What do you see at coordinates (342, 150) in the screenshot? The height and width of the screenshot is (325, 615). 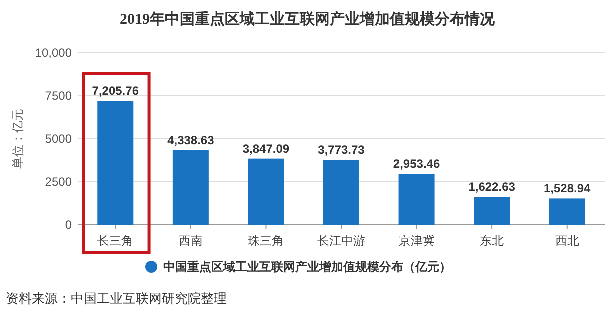 I see `data-label: 3,773.73` at bounding box center [342, 150].